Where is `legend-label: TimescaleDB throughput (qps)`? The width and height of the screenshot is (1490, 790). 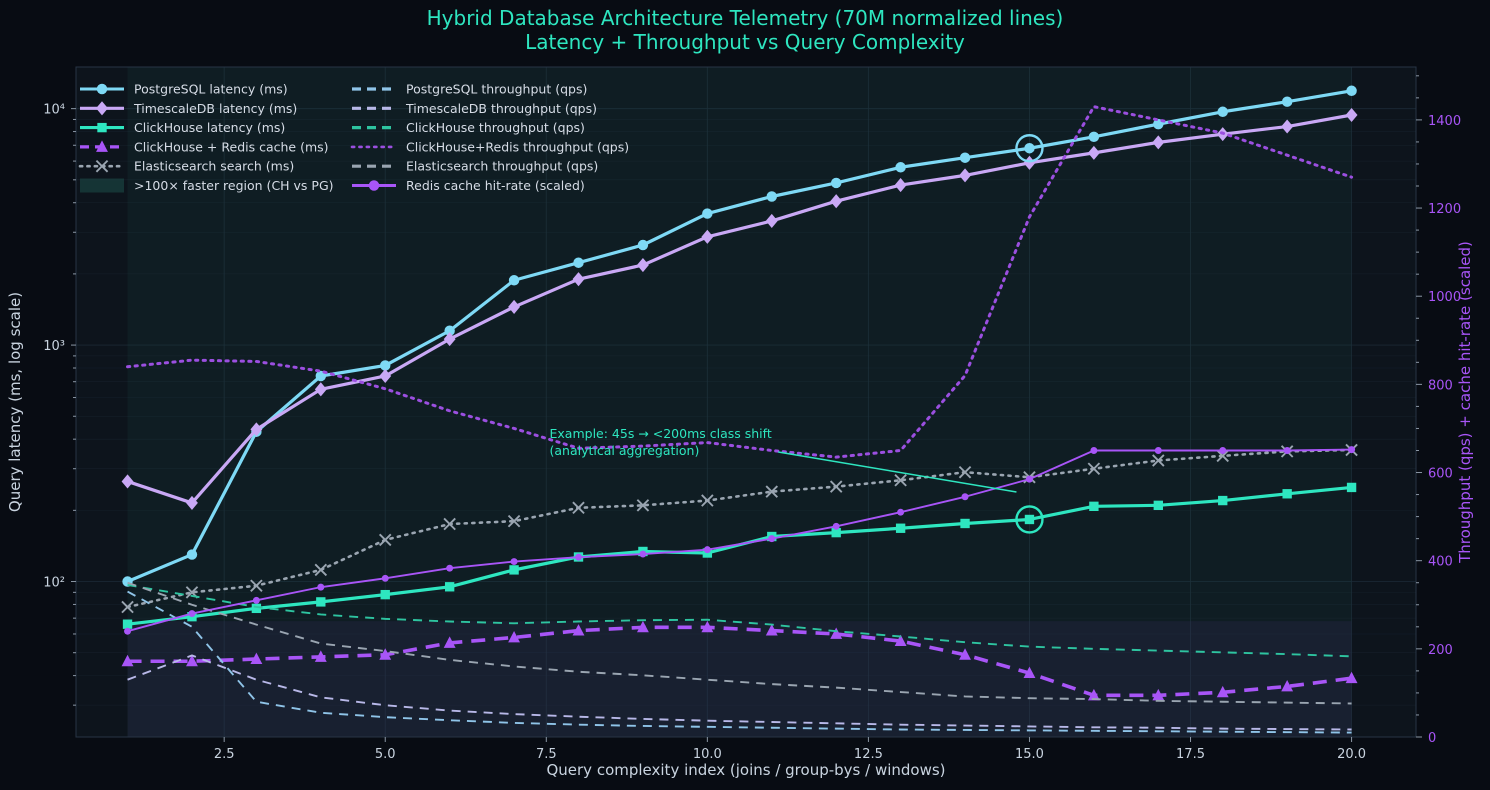 legend-label: TimescaleDB throughput (qps) is located at coordinates (501, 108).